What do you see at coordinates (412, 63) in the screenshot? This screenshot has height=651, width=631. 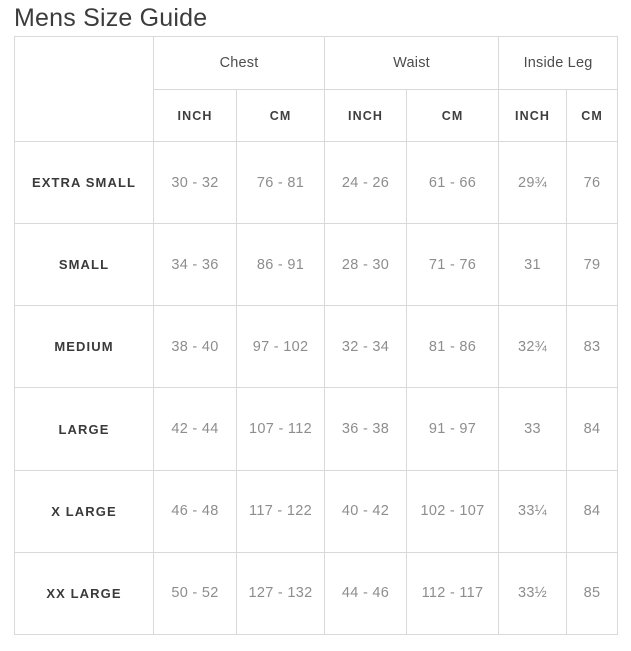 I see `group-header-waist: Waist` at bounding box center [412, 63].